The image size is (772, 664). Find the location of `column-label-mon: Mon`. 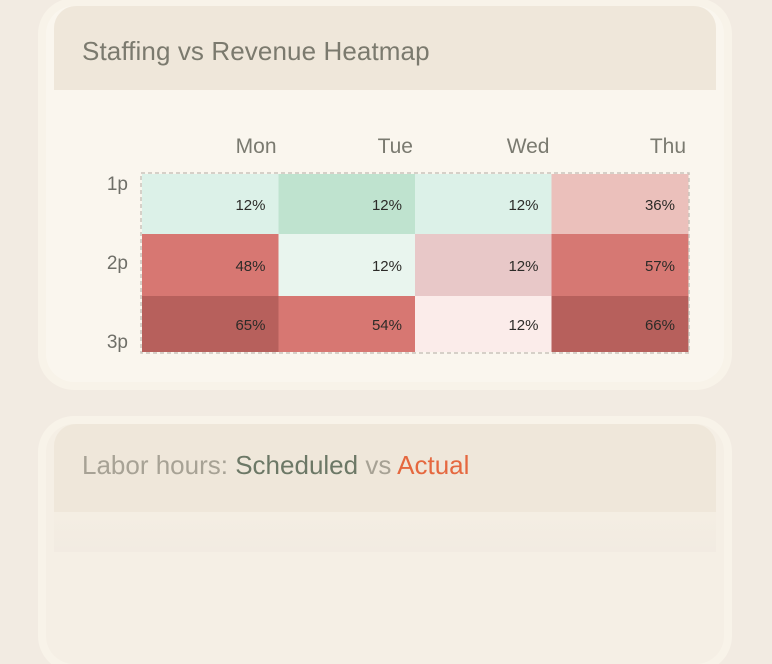

column-label-mon: Mon is located at coordinates (256, 146).